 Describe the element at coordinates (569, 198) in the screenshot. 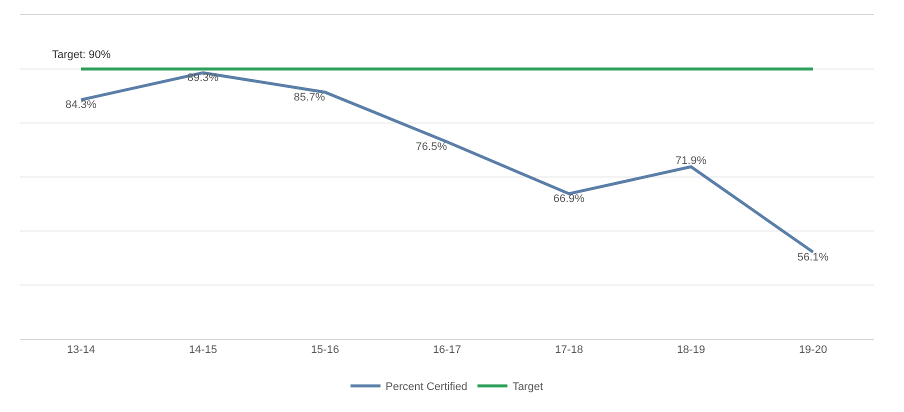

I see `data-label: 66.9%` at that location.